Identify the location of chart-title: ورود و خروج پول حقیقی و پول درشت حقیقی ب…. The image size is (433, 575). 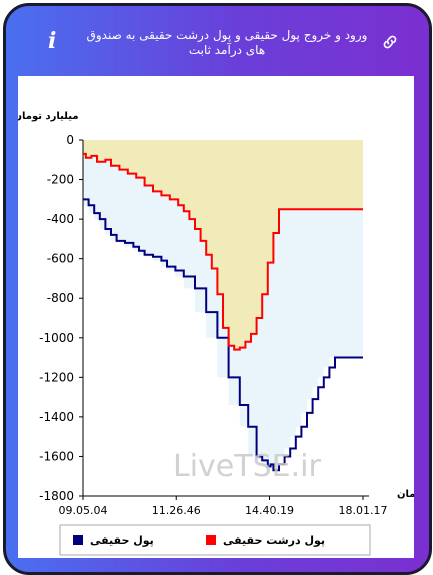
(227, 42).